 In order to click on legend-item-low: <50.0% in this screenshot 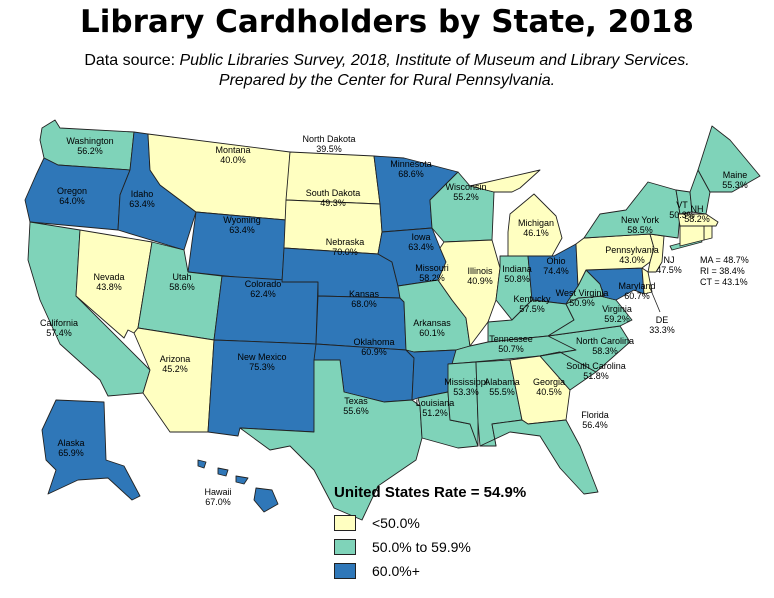, I will do `click(377, 523)`.